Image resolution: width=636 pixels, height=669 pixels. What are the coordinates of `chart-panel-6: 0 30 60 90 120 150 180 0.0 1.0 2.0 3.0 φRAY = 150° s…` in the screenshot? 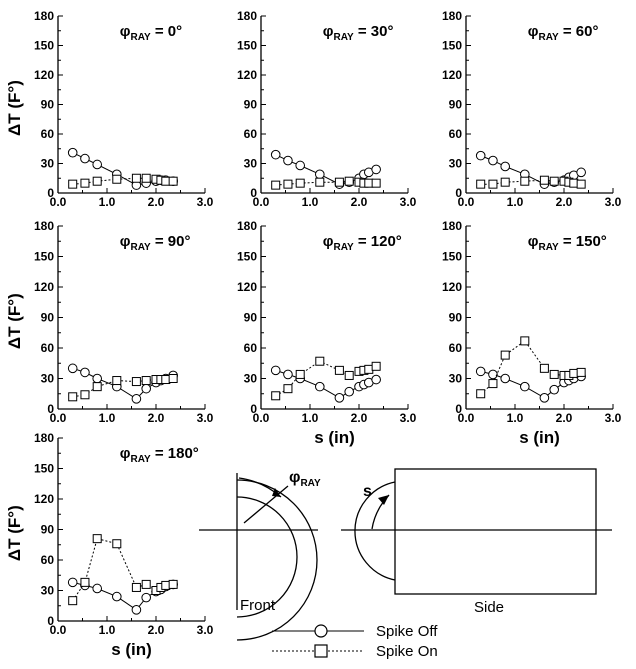 It's located at (532, 333).